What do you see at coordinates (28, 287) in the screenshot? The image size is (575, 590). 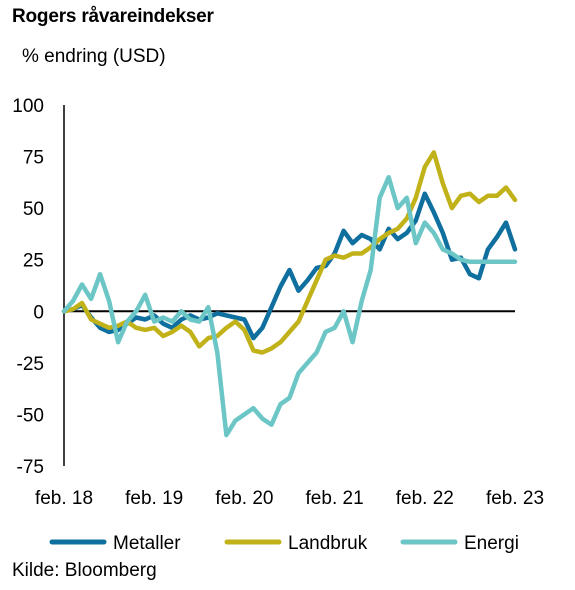 I see `y-axis-ticks: 100 75 50 25 0 -25 -50 -75` at bounding box center [28, 287].